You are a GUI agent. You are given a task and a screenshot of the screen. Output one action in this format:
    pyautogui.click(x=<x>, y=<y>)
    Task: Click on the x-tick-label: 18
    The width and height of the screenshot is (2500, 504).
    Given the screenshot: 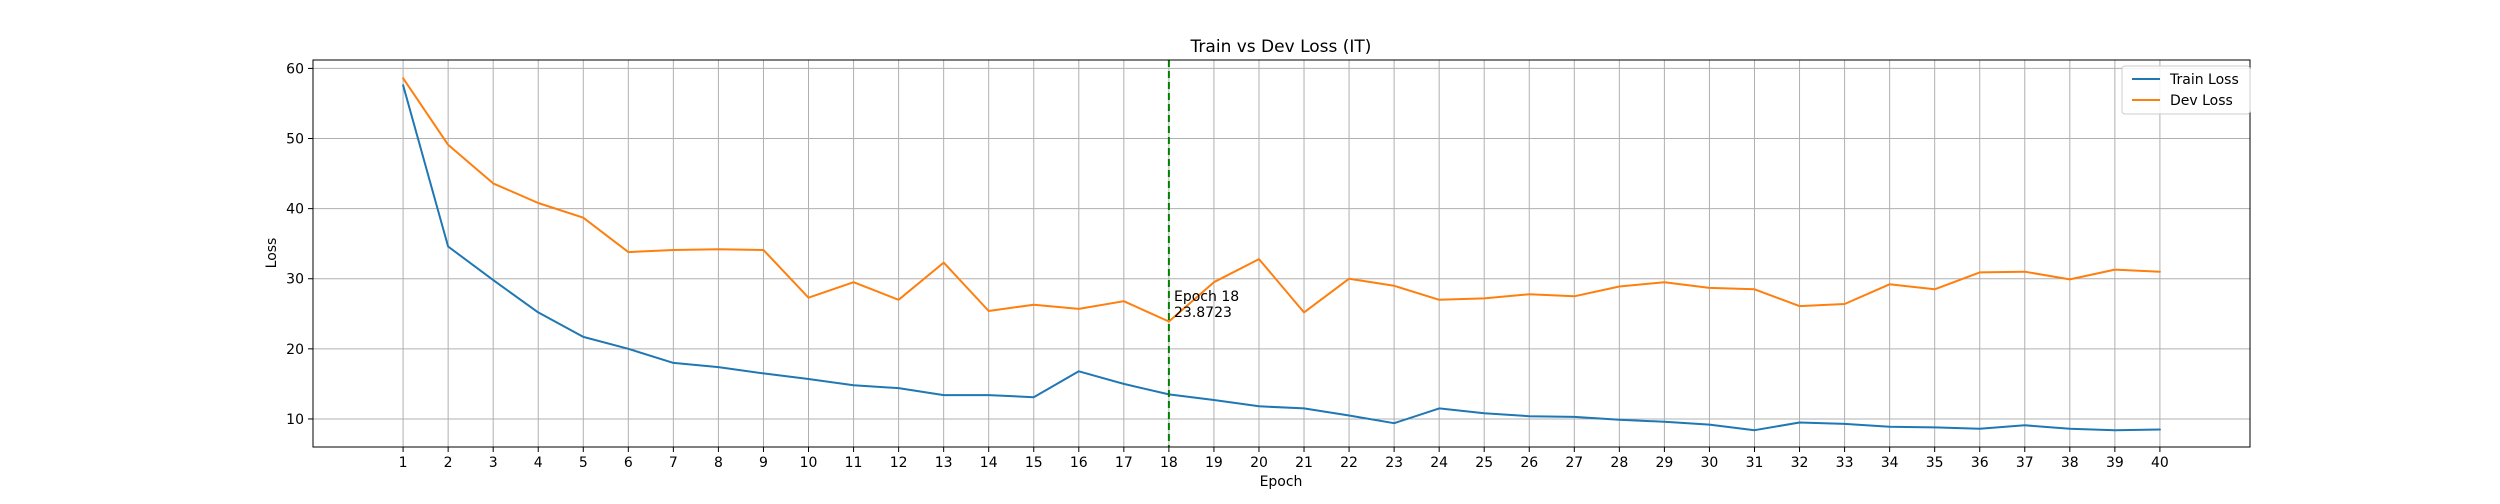 What is the action you would take?
    pyautogui.click(x=1169, y=463)
    